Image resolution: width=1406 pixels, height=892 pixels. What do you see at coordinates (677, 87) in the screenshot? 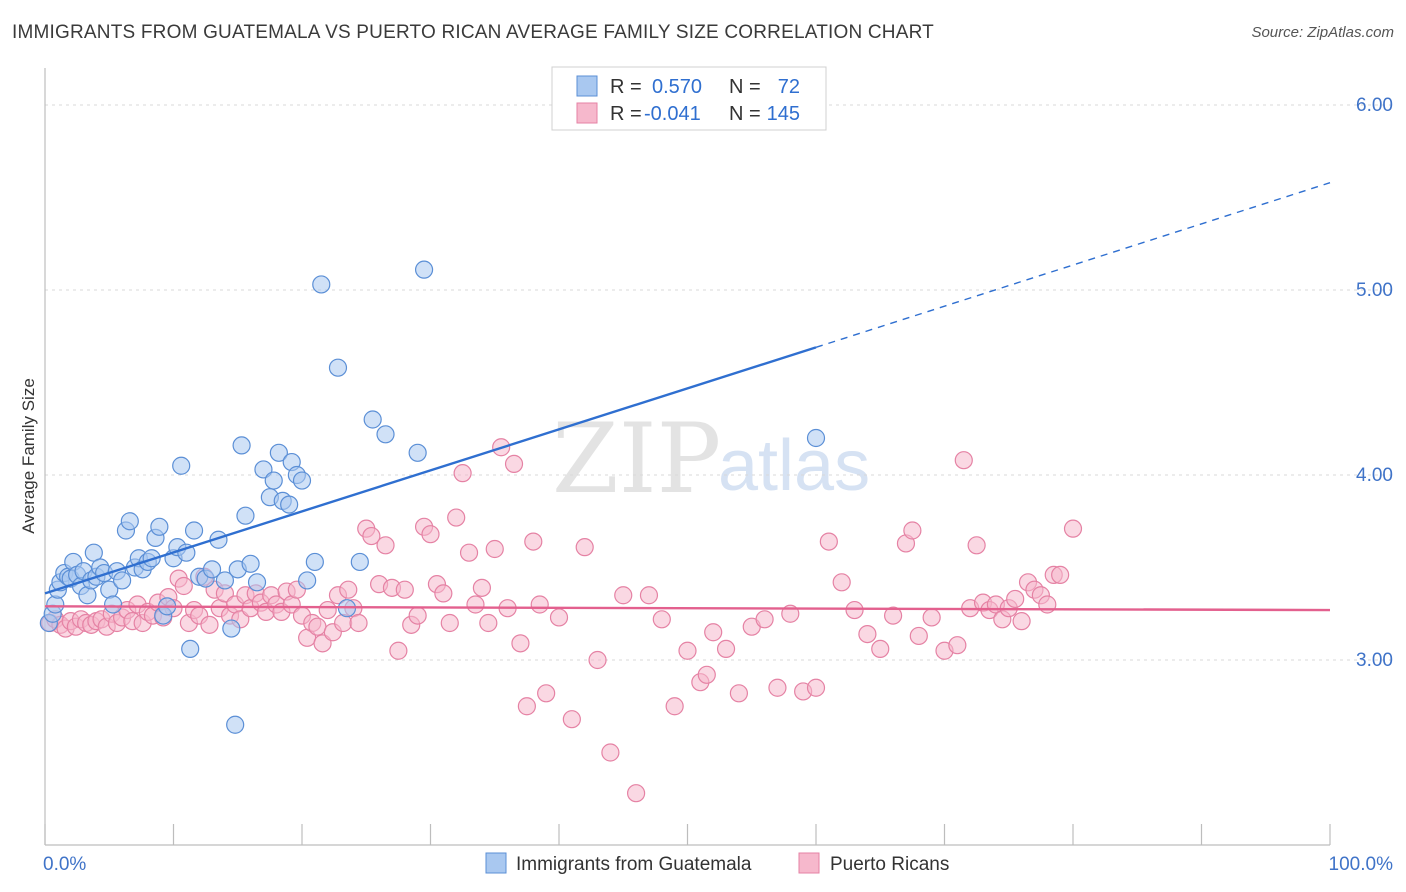
I see `stats-r-value-blue: 0.570` at bounding box center [677, 87].